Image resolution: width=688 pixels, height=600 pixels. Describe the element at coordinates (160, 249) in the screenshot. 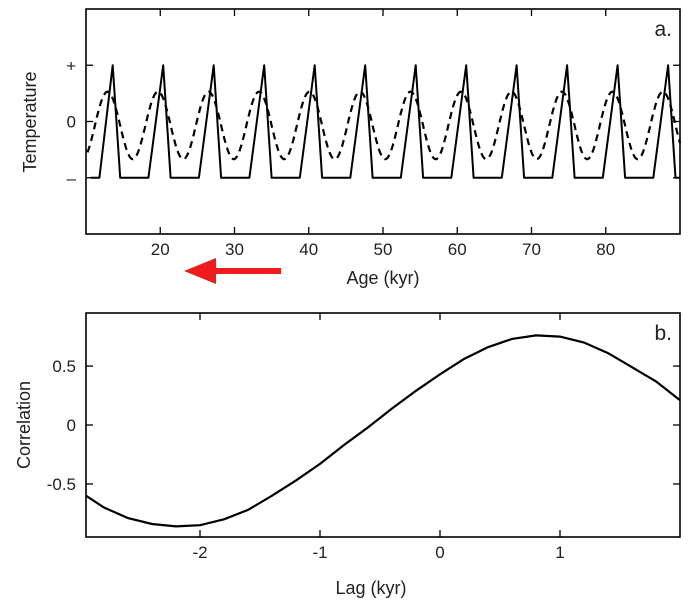

I see `panel-a-xtick-label: 20` at that location.